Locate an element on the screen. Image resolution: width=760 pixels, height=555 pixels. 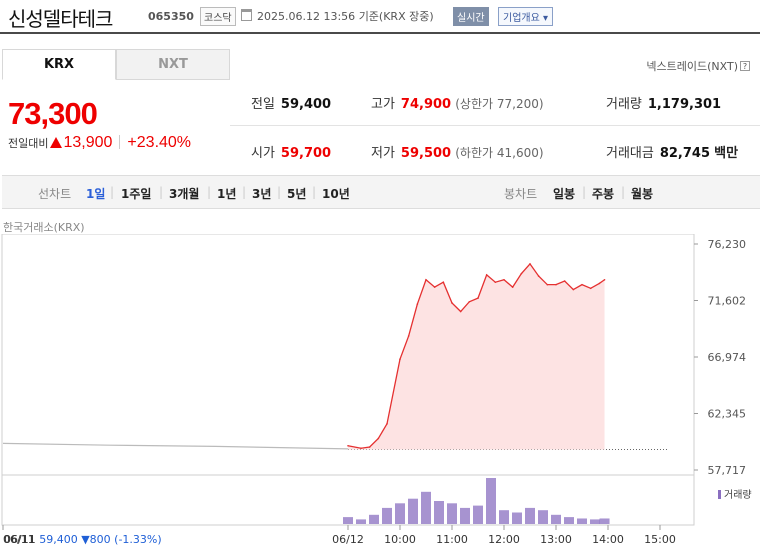
market-badge: 코스닥 is located at coordinates (218, 16).